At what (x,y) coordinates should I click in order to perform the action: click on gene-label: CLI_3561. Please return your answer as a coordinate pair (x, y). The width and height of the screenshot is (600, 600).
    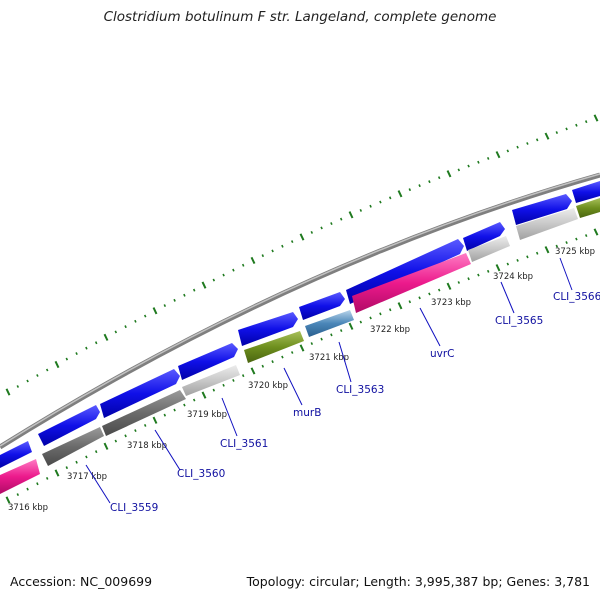
    Looking at the image, I should click on (244, 444).